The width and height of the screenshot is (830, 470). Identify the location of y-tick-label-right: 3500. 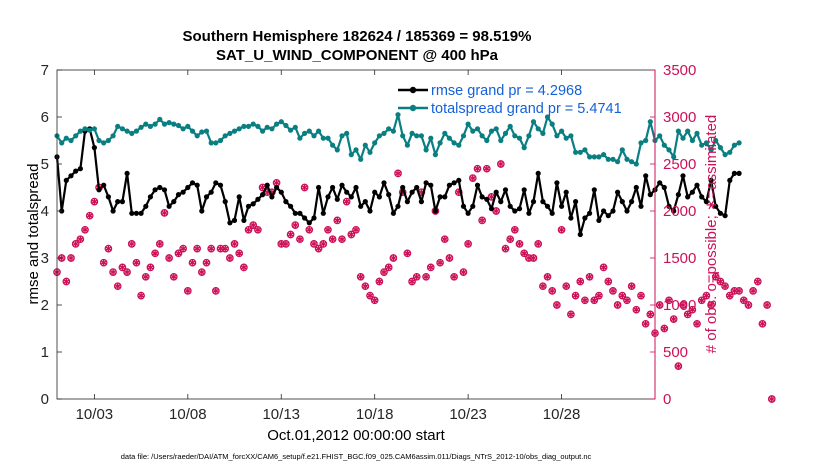
(679, 70).